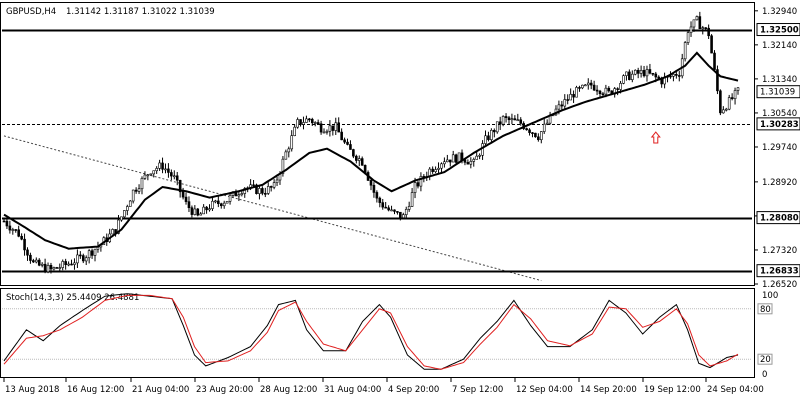  I want to click on level-tag-box, so click(778, 271).